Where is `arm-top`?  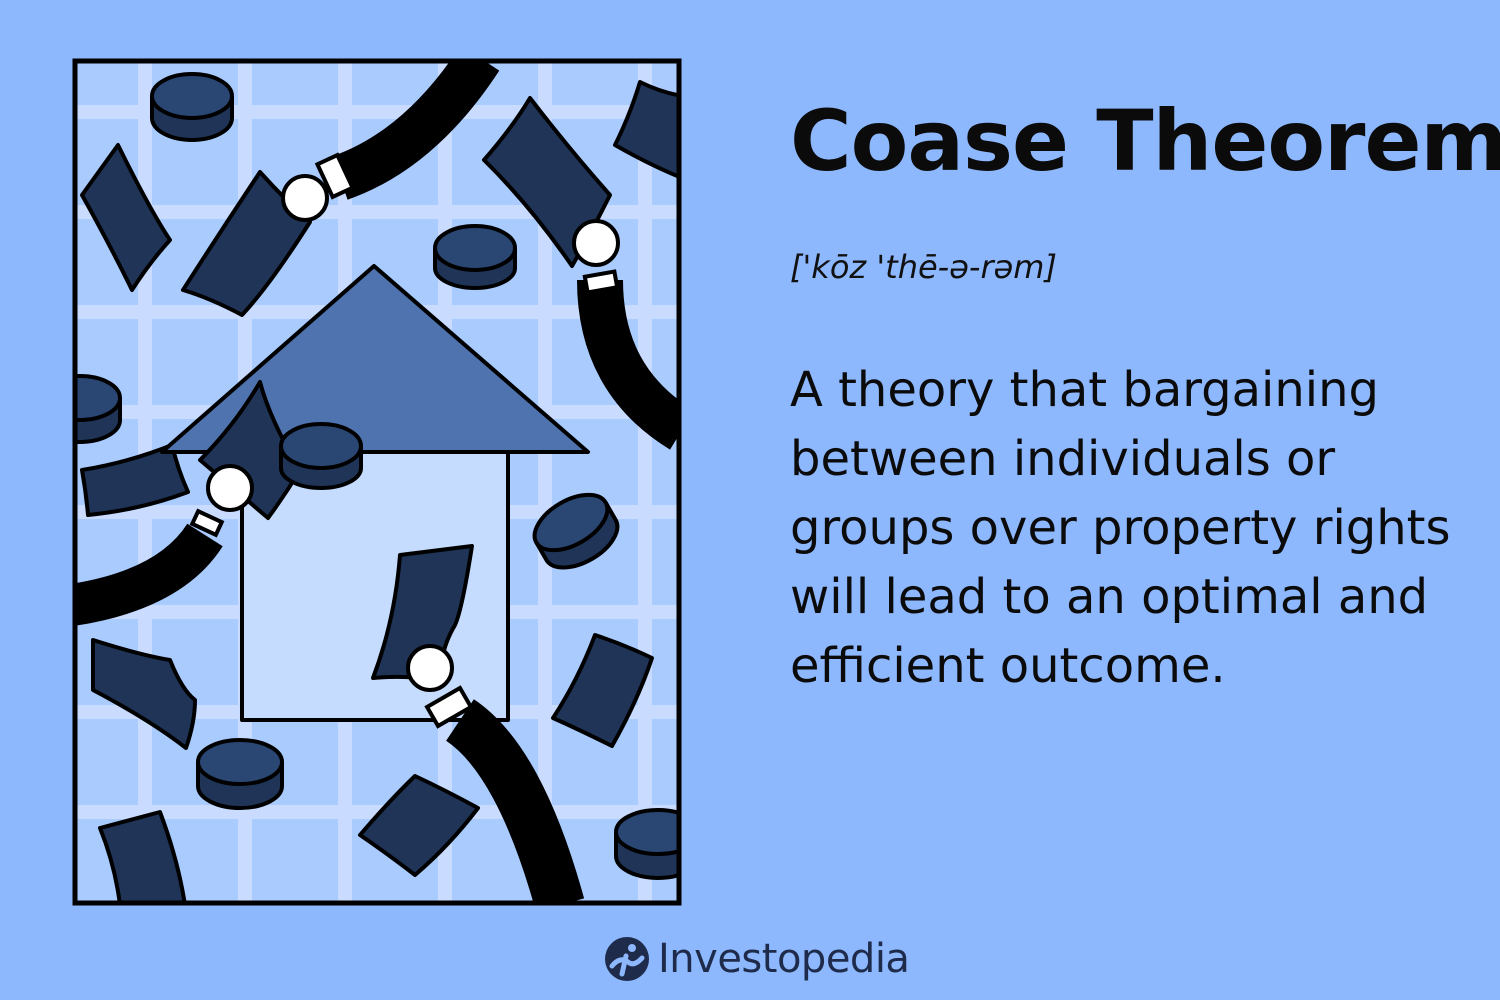 arm-top is located at coordinates (390, 141).